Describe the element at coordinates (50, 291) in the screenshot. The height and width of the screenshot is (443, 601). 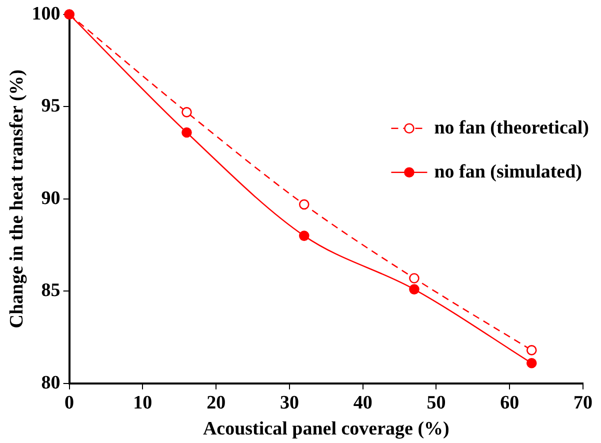
I see `y-tick-label: 85` at that location.